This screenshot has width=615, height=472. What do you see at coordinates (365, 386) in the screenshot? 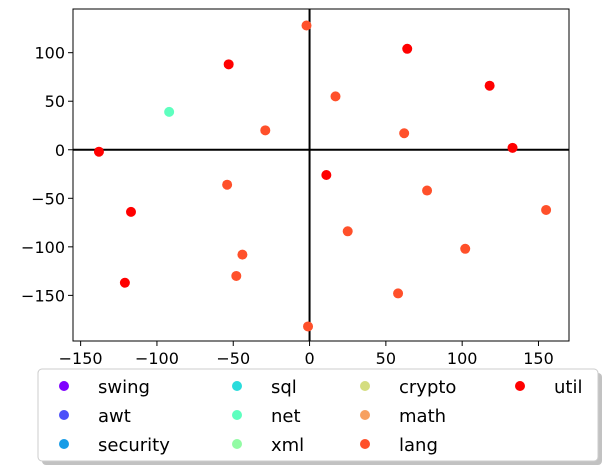
I see `legend-marker-crypto` at bounding box center [365, 386].